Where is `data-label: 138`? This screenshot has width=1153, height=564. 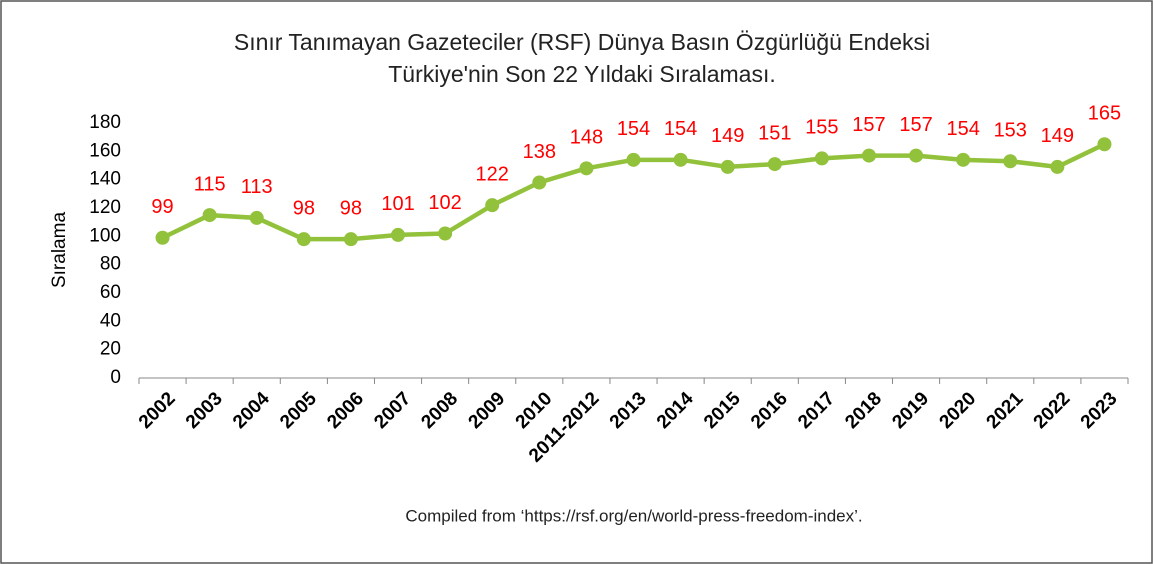
data-label: 138 is located at coordinates (539, 152).